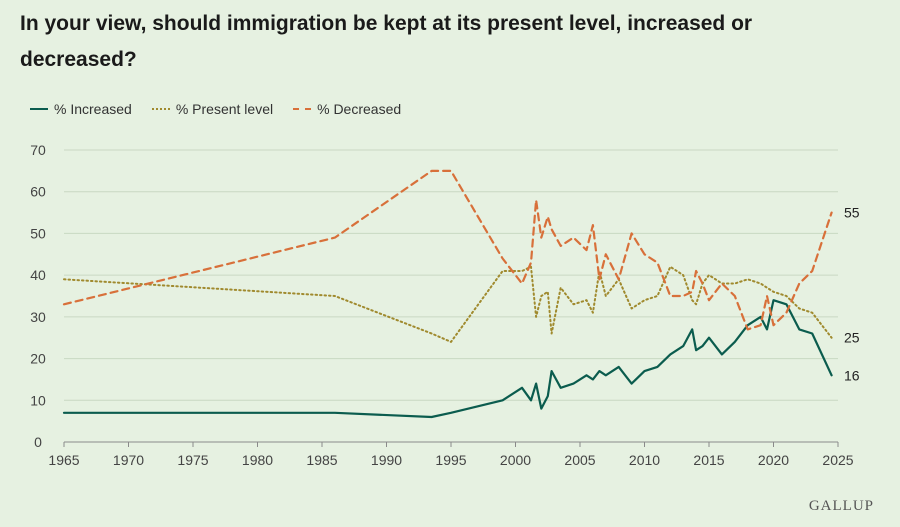 The width and height of the screenshot is (900, 527). What do you see at coordinates (38, 359) in the screenshot?
I see `y-tick-label-20: 20` at bounding box center [38, 359].